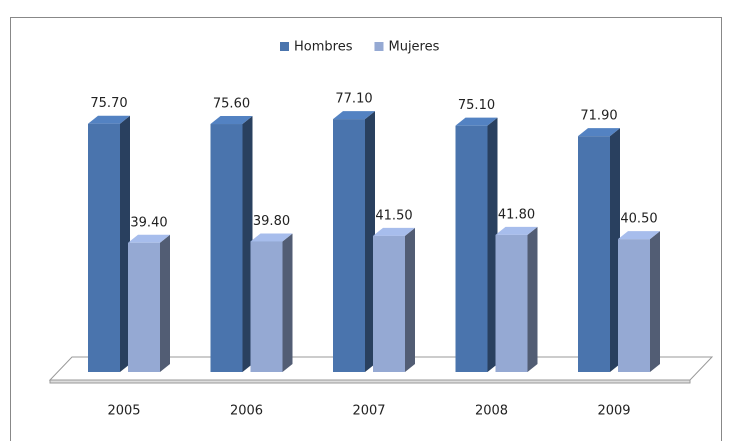 The height and width of the screenshot is (441, 730). I want to click on x-tick-label: 2009, so click(613, 411).